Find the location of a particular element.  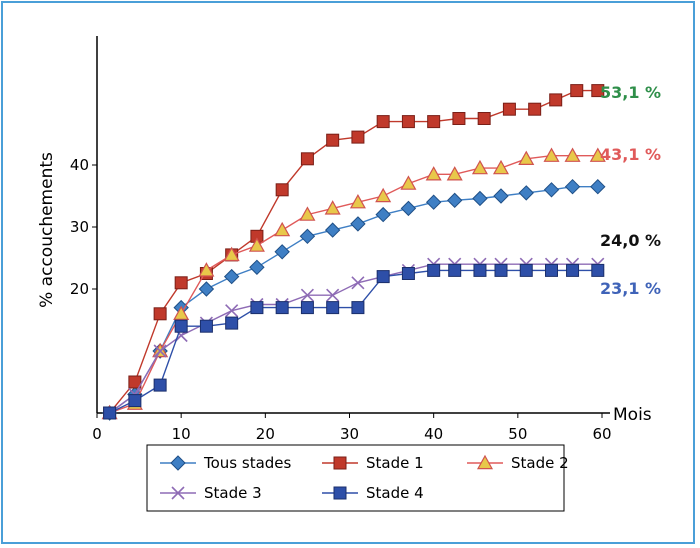

legend-item-stade-2: Stade 2 is located at coordinates (518, 463).